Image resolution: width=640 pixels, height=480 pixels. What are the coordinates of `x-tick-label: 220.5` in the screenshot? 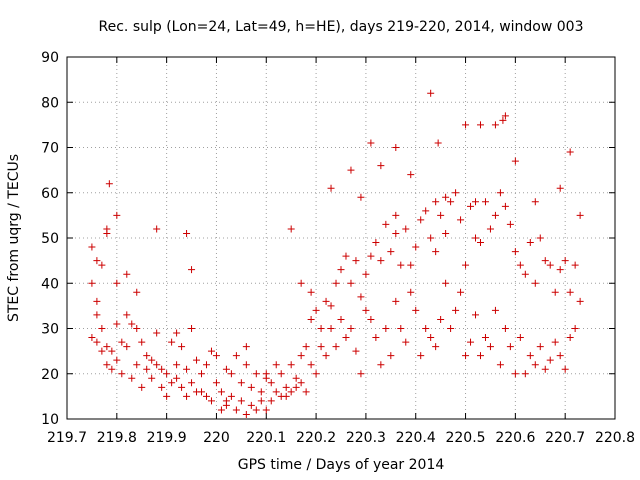 It's located at (465, 438).